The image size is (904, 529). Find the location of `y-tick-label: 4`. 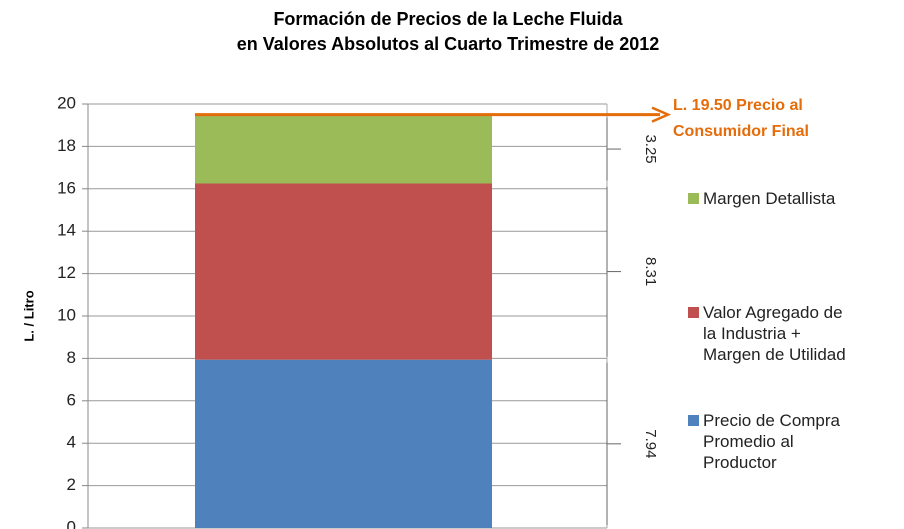

y-tick-label: 4 is located at coordinates (71, 442).